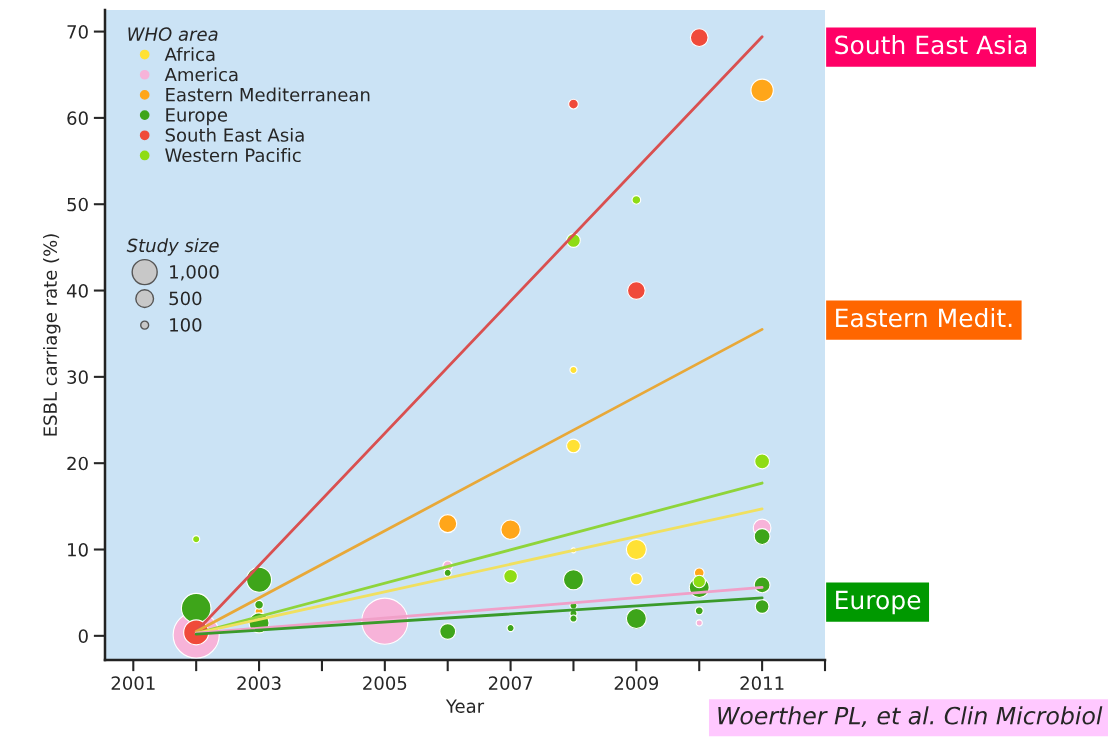 The height and width of the screenshot is (738, 1108). Describe the element at coordinates (83, 636) in the screenshot. I see `y-tick-label: 0` at that location.